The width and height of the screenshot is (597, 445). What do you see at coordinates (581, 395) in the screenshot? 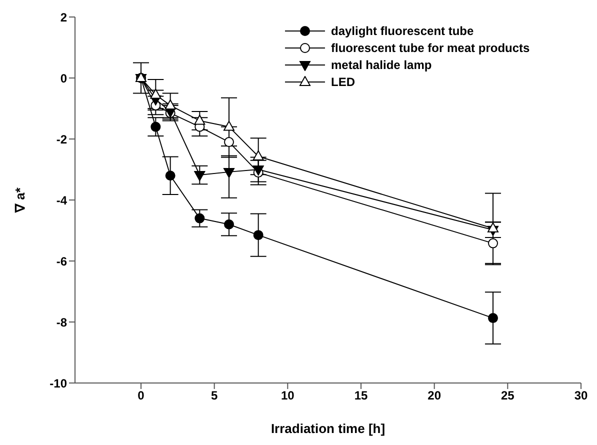
I see `x-tick-label: 30` at bounding box center [581, 395].